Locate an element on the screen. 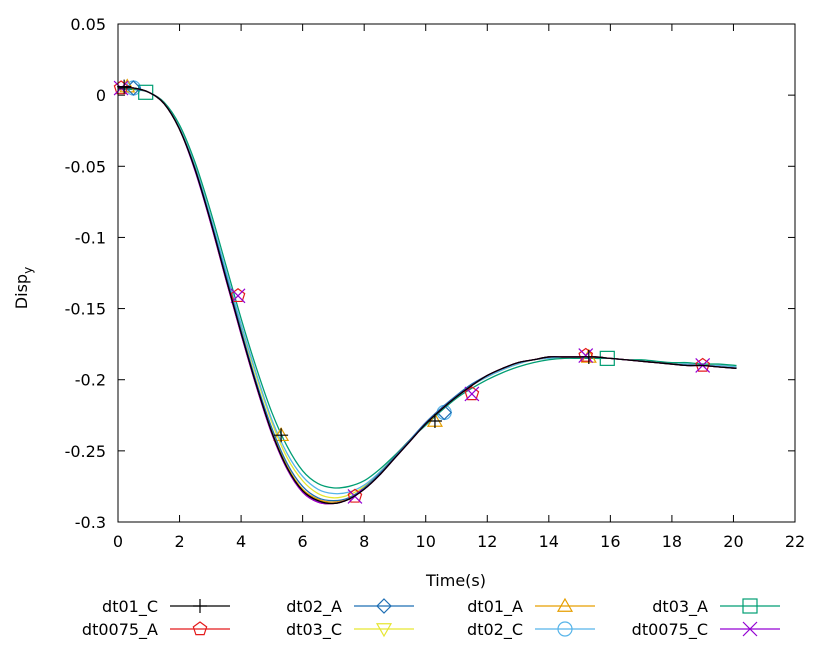  y-tick-label: -0.25 is located at coordinates (85, 451).